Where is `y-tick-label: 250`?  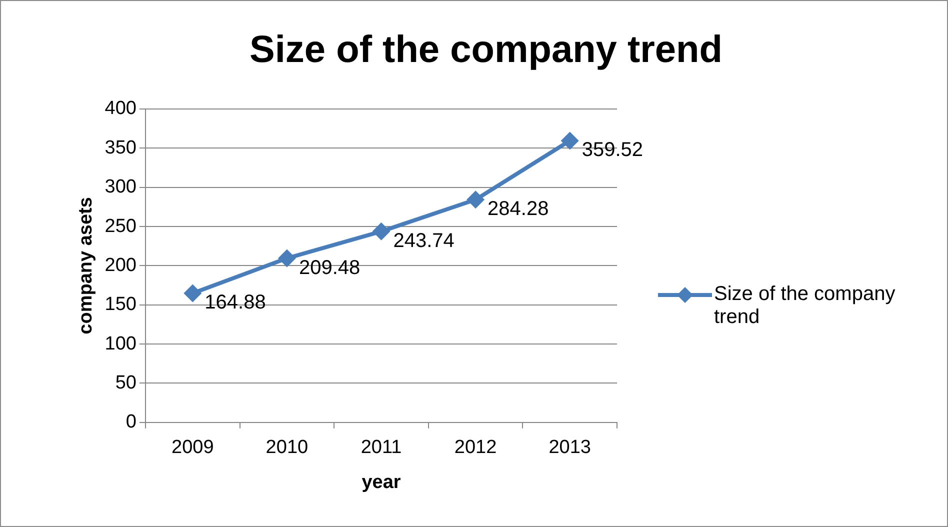
y-tick-label: 250 is located at coordinates (120, 226).